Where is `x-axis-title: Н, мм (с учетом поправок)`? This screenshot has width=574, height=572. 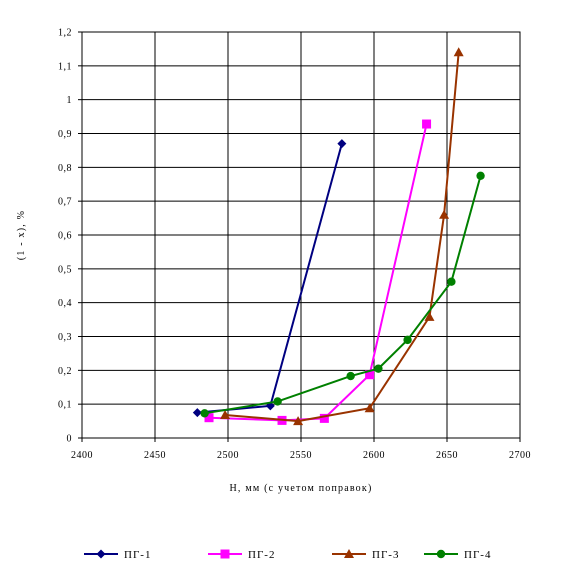
x-axis-title: Н, мм (с учетом поправок) is located at coordinates (301, 488).